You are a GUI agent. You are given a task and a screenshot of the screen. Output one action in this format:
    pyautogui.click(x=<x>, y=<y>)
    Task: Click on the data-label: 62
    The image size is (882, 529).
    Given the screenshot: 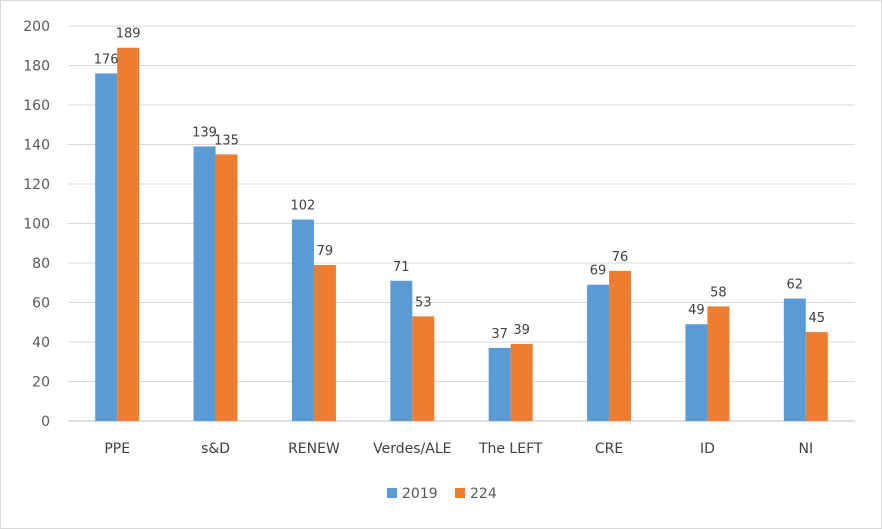 What is the action you would take?
    pyautogui.click(x=795, y=285)
    